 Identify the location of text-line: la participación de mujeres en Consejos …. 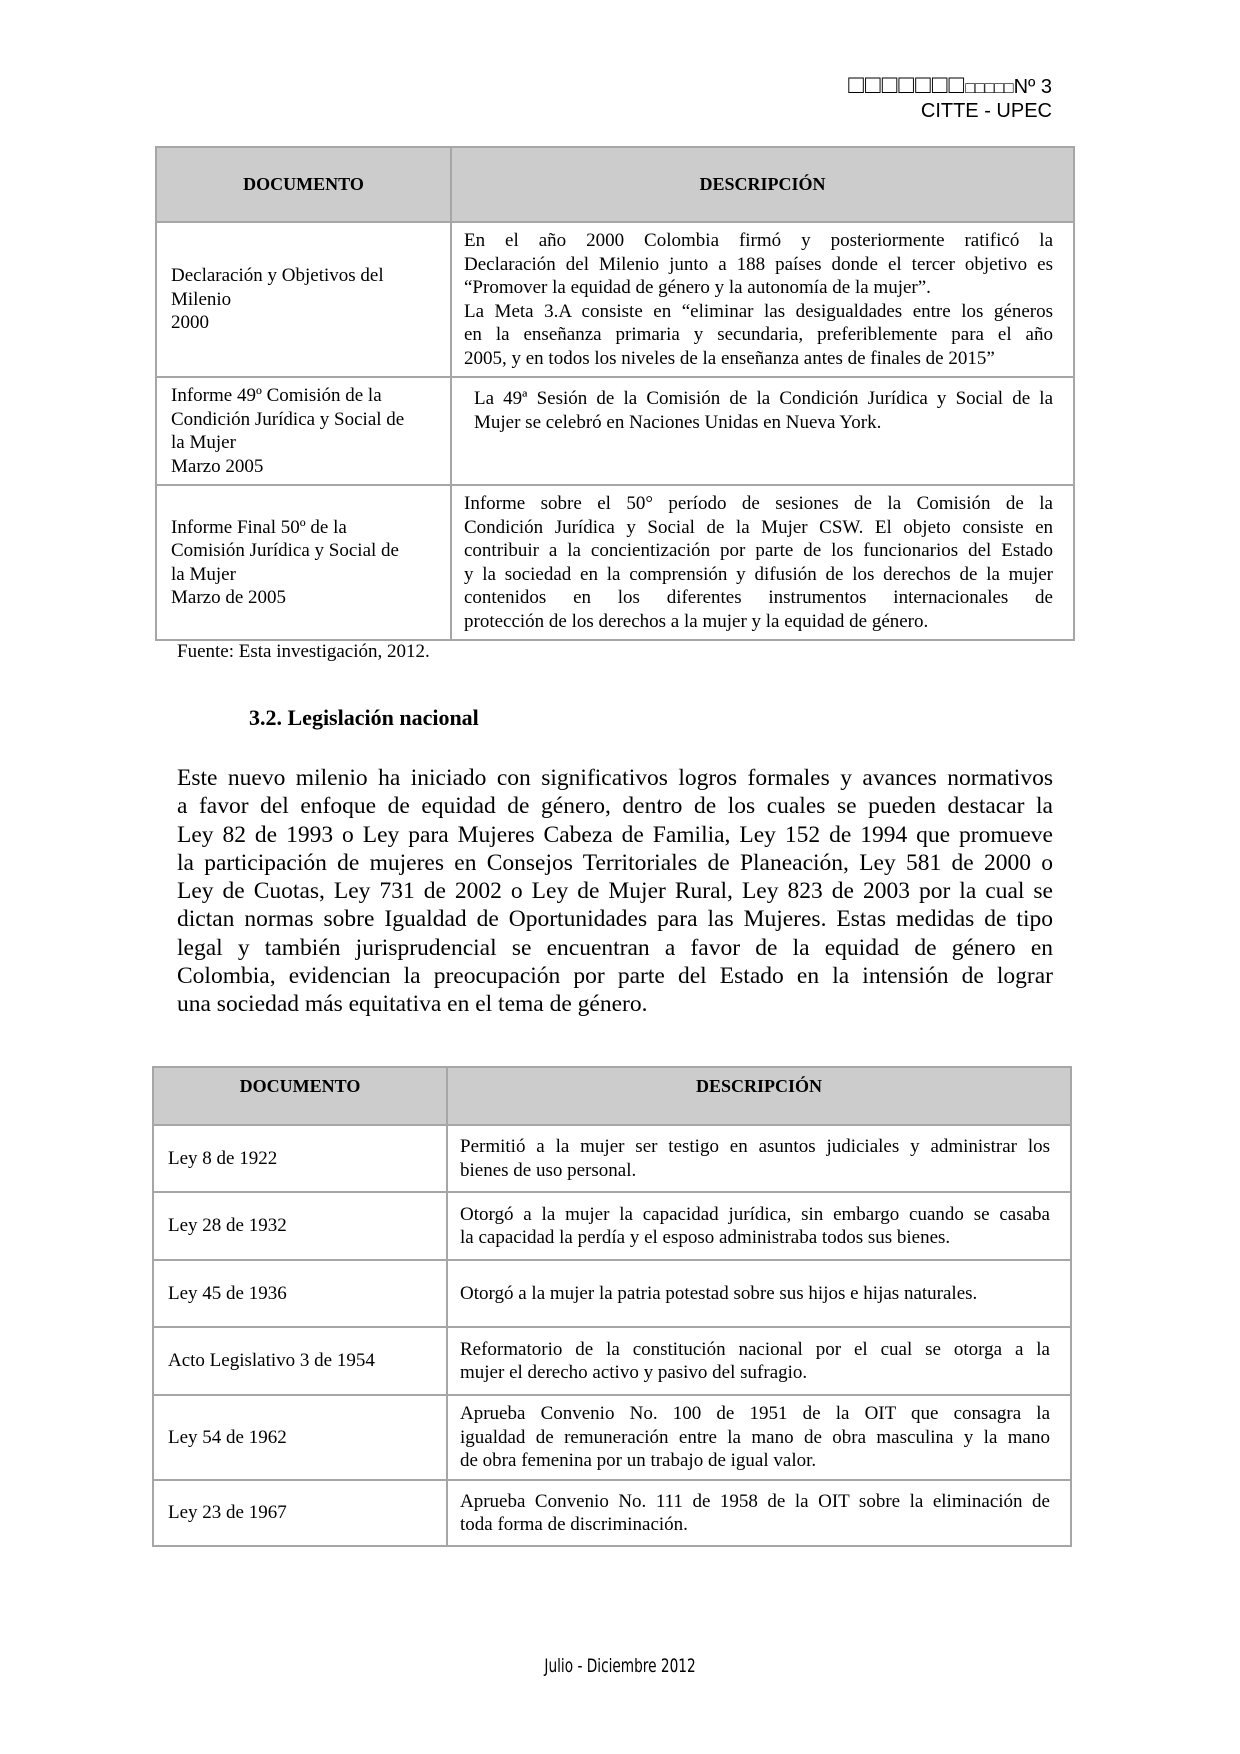
(615, 862).